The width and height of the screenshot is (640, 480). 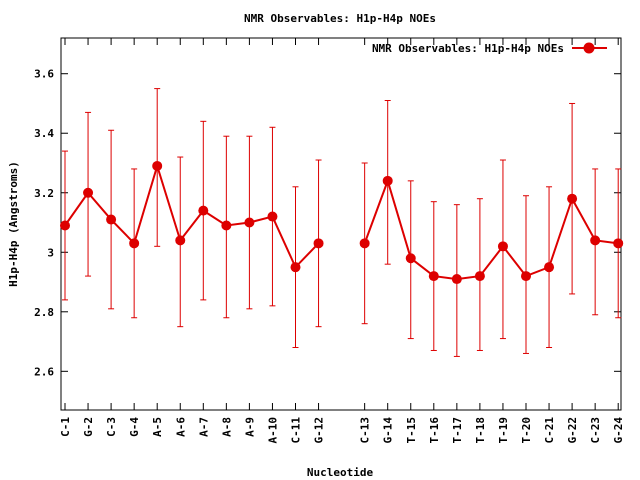 I want to click on x-tick-label: T-16, so click(x=434, y=430).